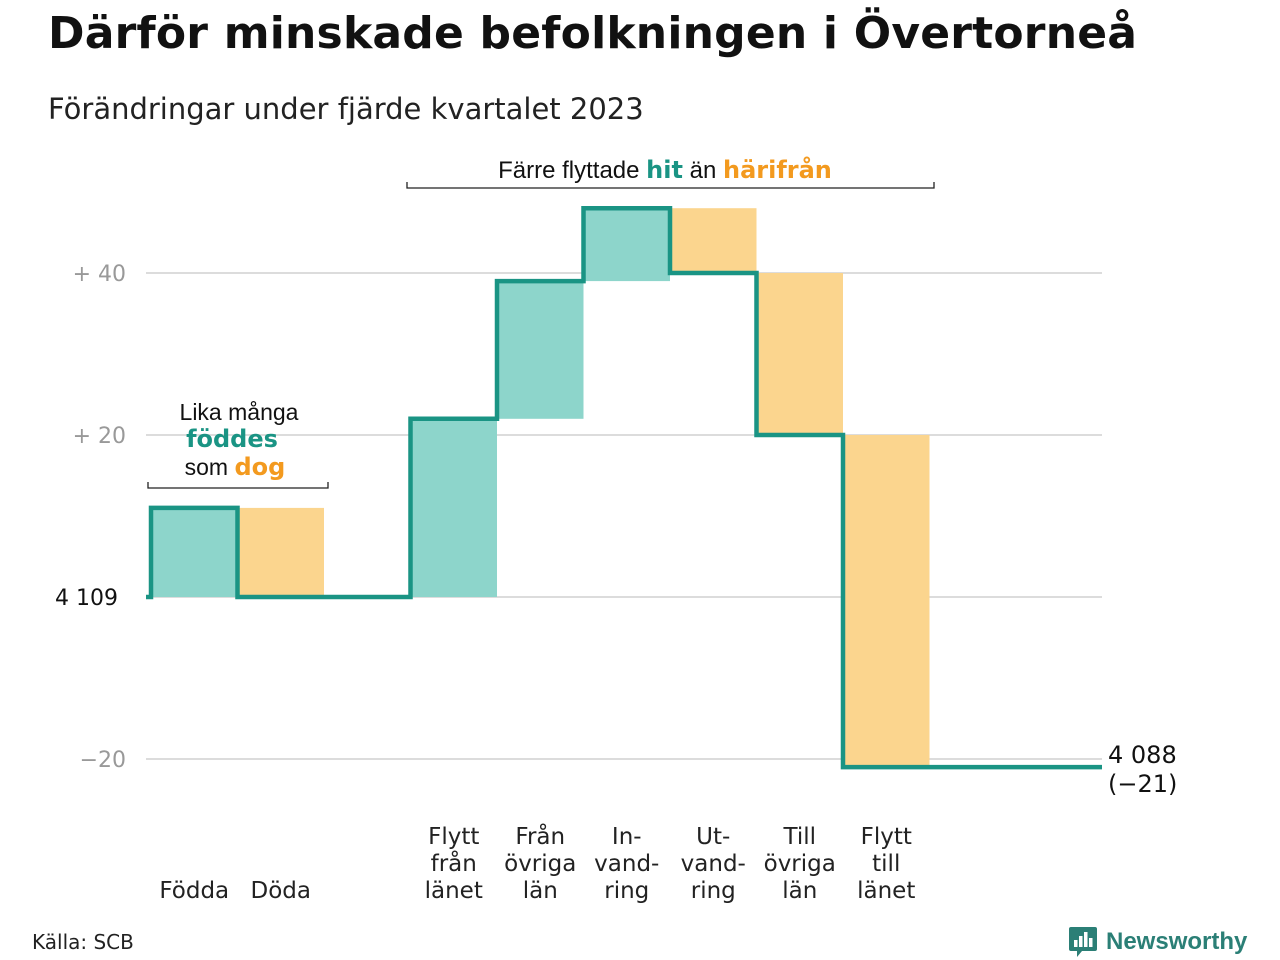 The width and height of the screenshot is (1280, 960). I want to click on category-label: Döda, so click(281, 891).